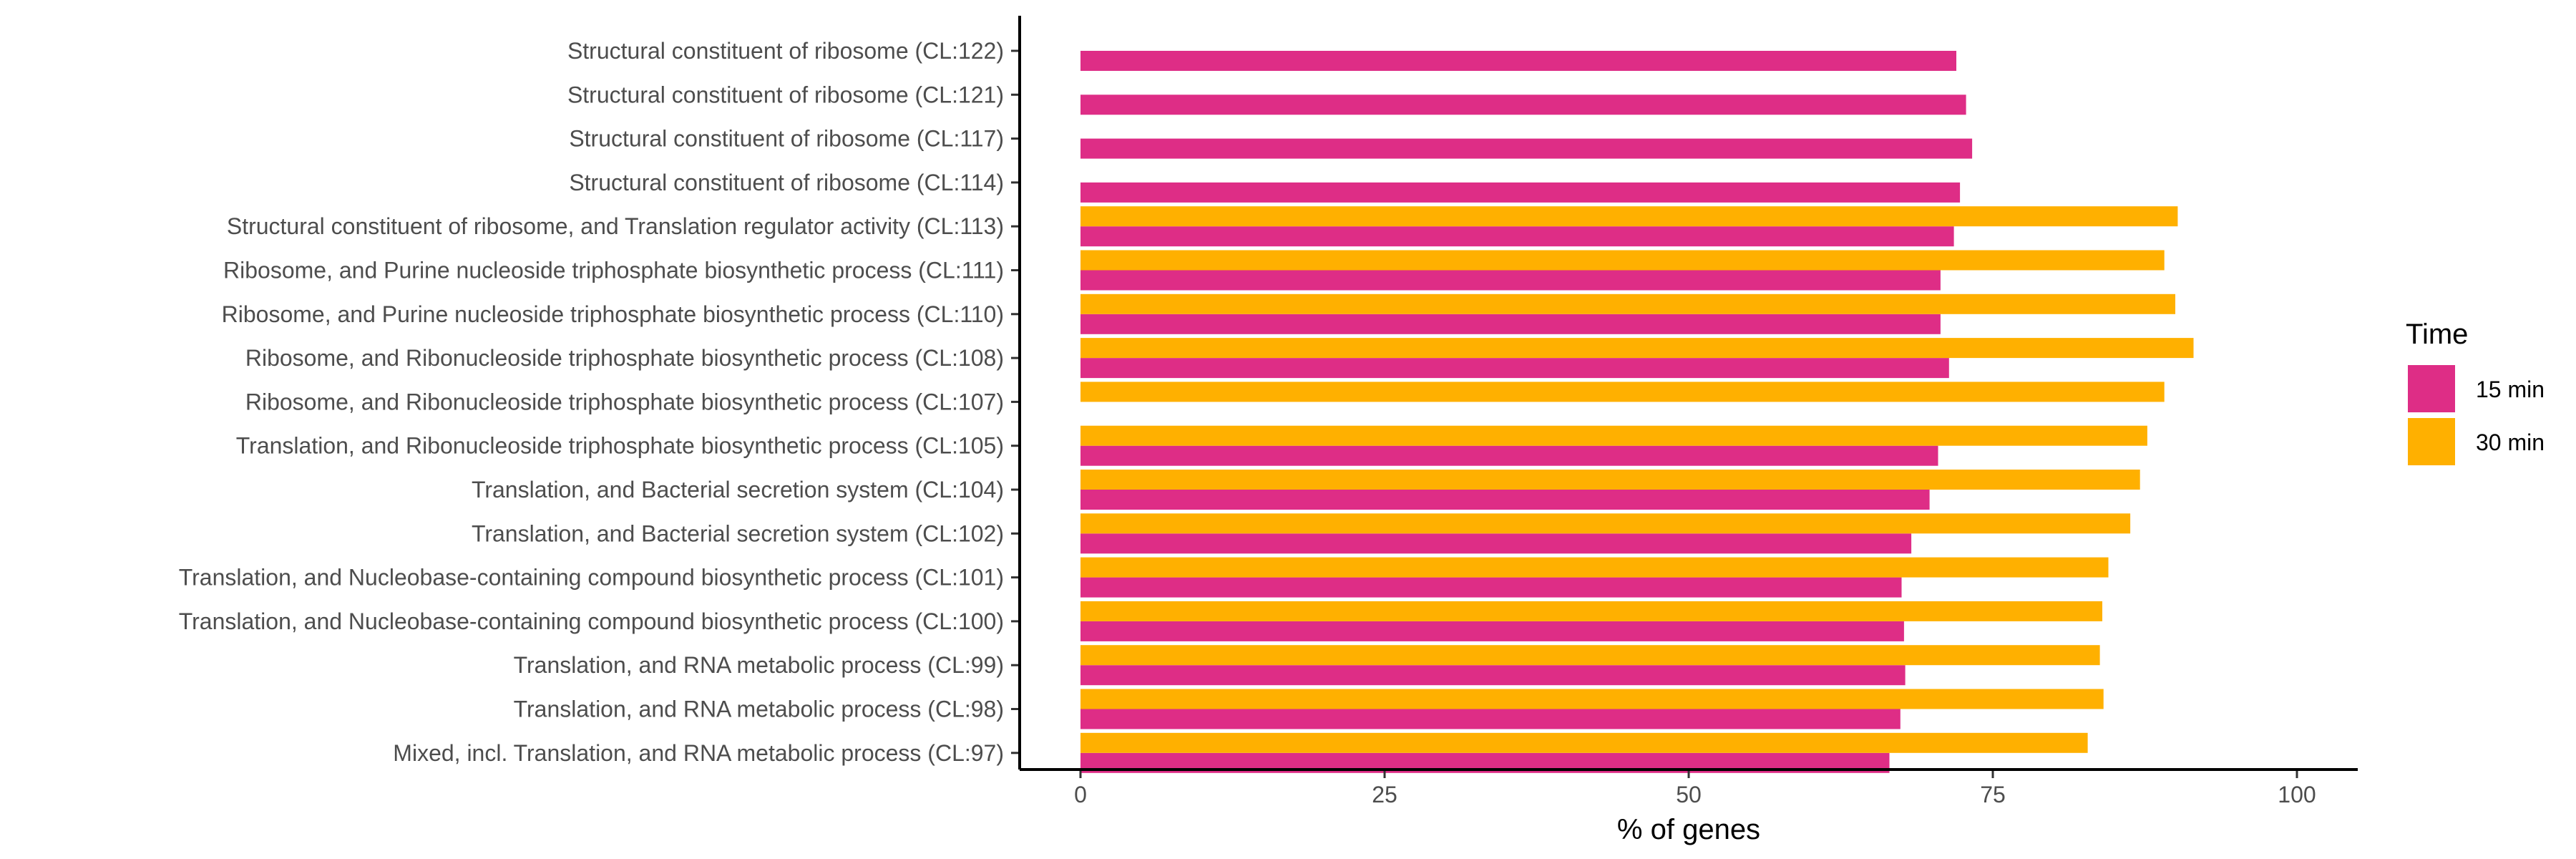 The image size is (2576, 859). I want to click on x-tick-label: 50, so click(1689, 794).